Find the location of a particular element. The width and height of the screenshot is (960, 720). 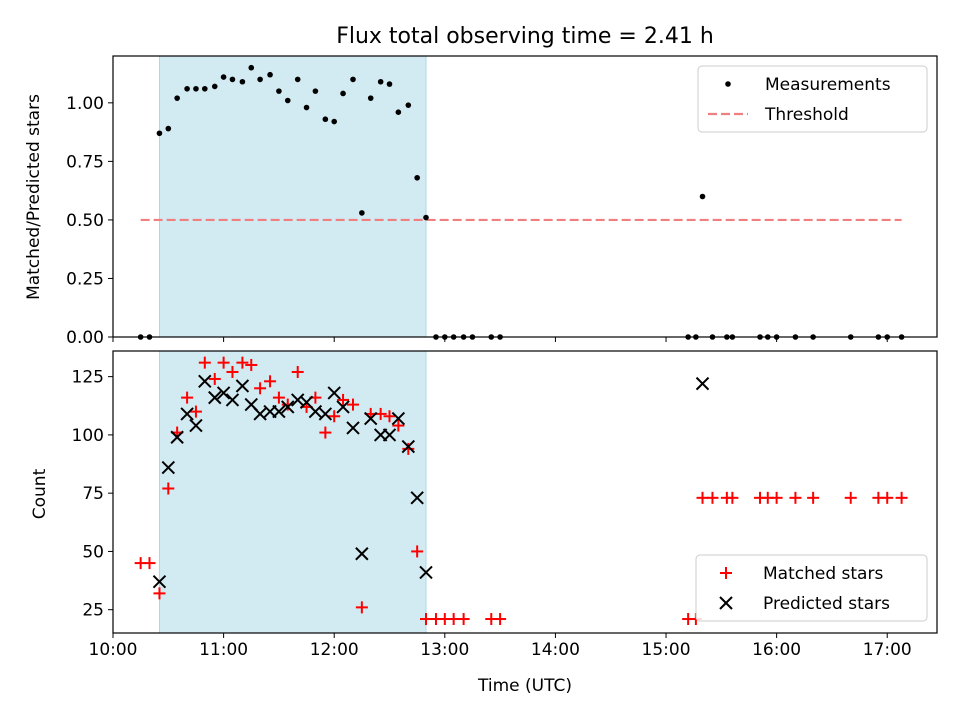

y-tick-label: 0.00 is located at coordinates (85, 338).